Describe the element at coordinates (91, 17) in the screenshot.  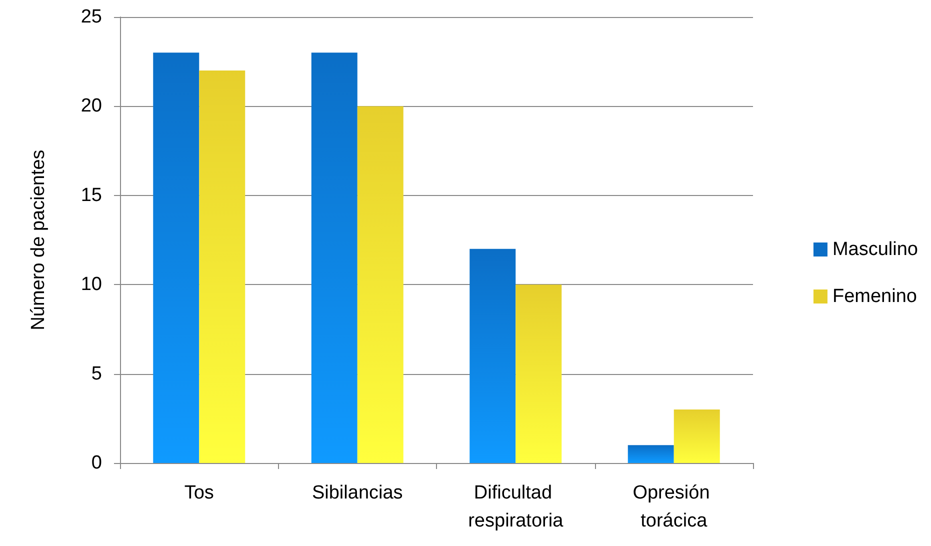
I see `y-tick-label: 25` at that location.